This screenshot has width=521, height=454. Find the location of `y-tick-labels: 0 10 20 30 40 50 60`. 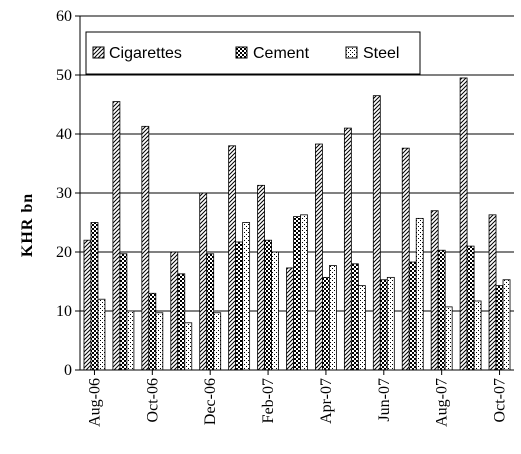

y-tick-labels: 0 10 20 30 40 50 60 is located at coordinates (64, 193).